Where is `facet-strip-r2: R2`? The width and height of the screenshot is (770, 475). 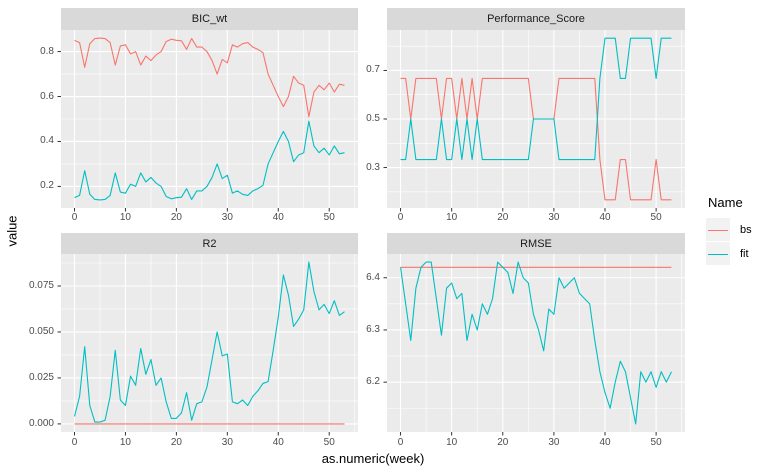
facet-strip-r2: R2 is located at coordinates (209, 243).